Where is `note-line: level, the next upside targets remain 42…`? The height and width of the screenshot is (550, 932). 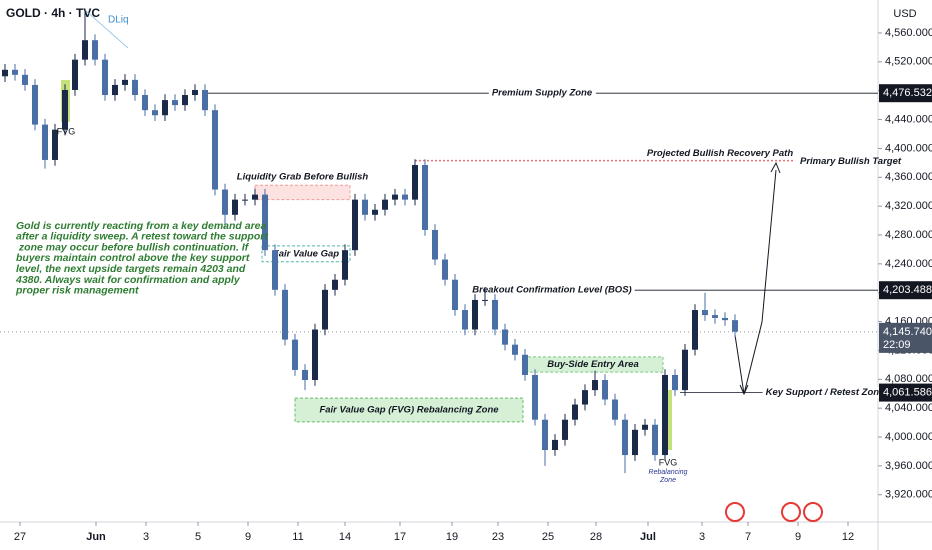
note-line: level, the next upside targets remain 42… is located at coordinates (131, 269).